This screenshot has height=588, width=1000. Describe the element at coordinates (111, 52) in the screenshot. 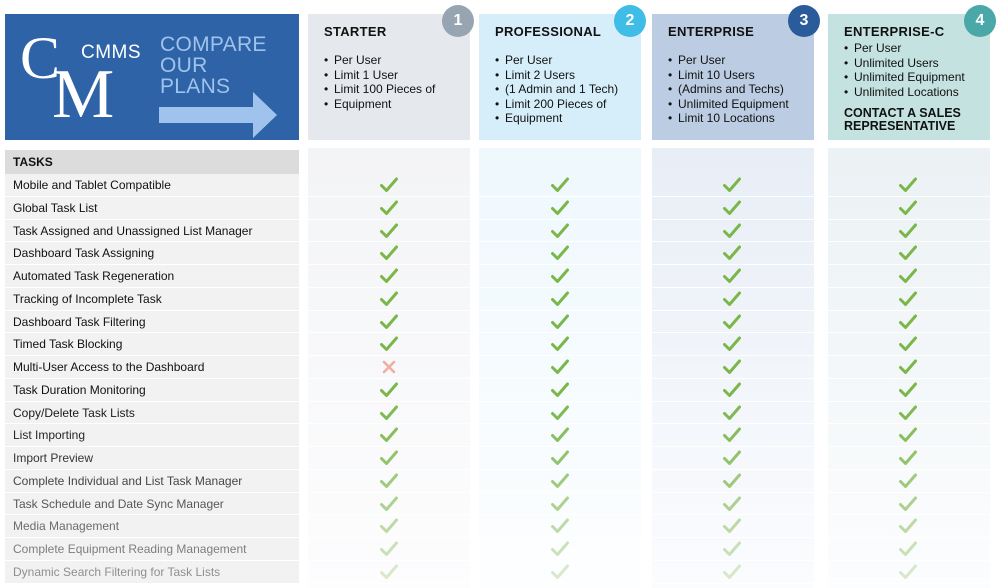

I see `logo-cmms-text: CMMS` at that location.